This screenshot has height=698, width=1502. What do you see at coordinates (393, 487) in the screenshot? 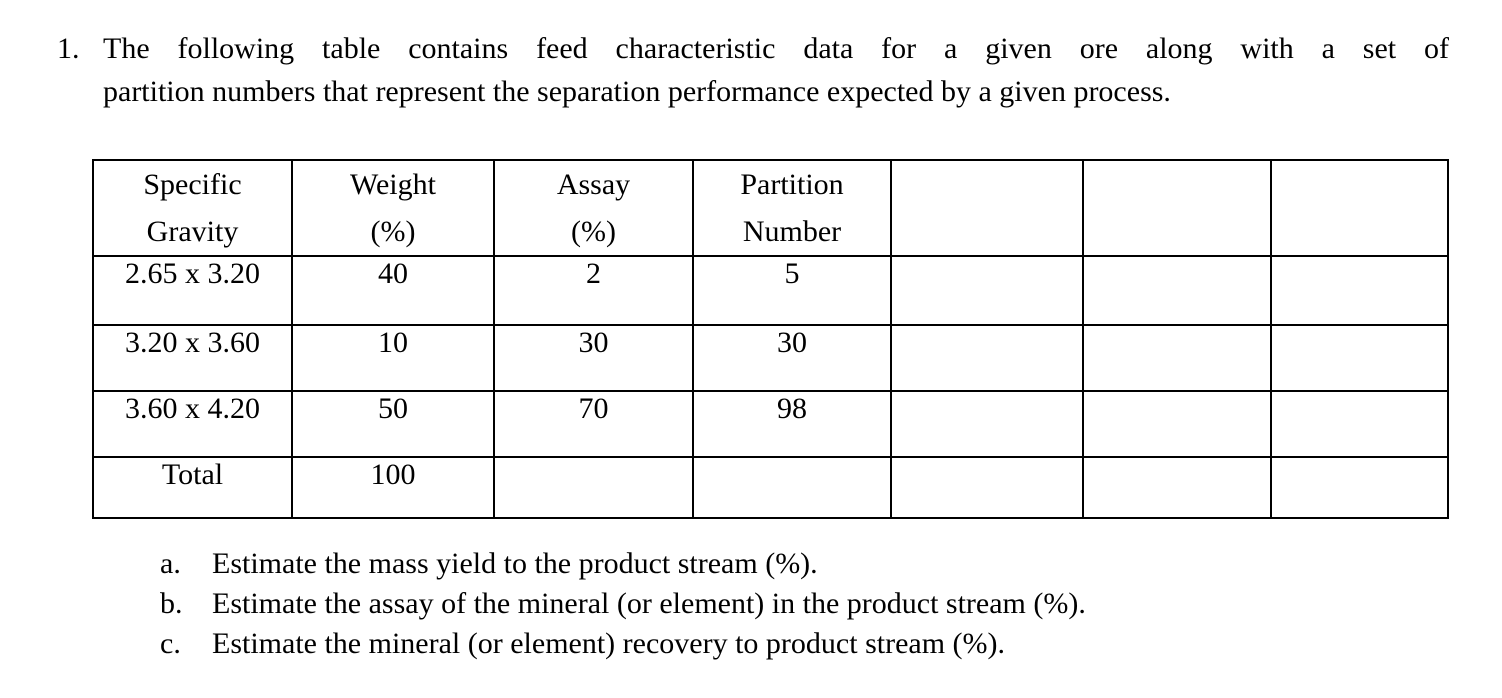
I see `cell-total-weight: 100` at bounding box center [393, 487].